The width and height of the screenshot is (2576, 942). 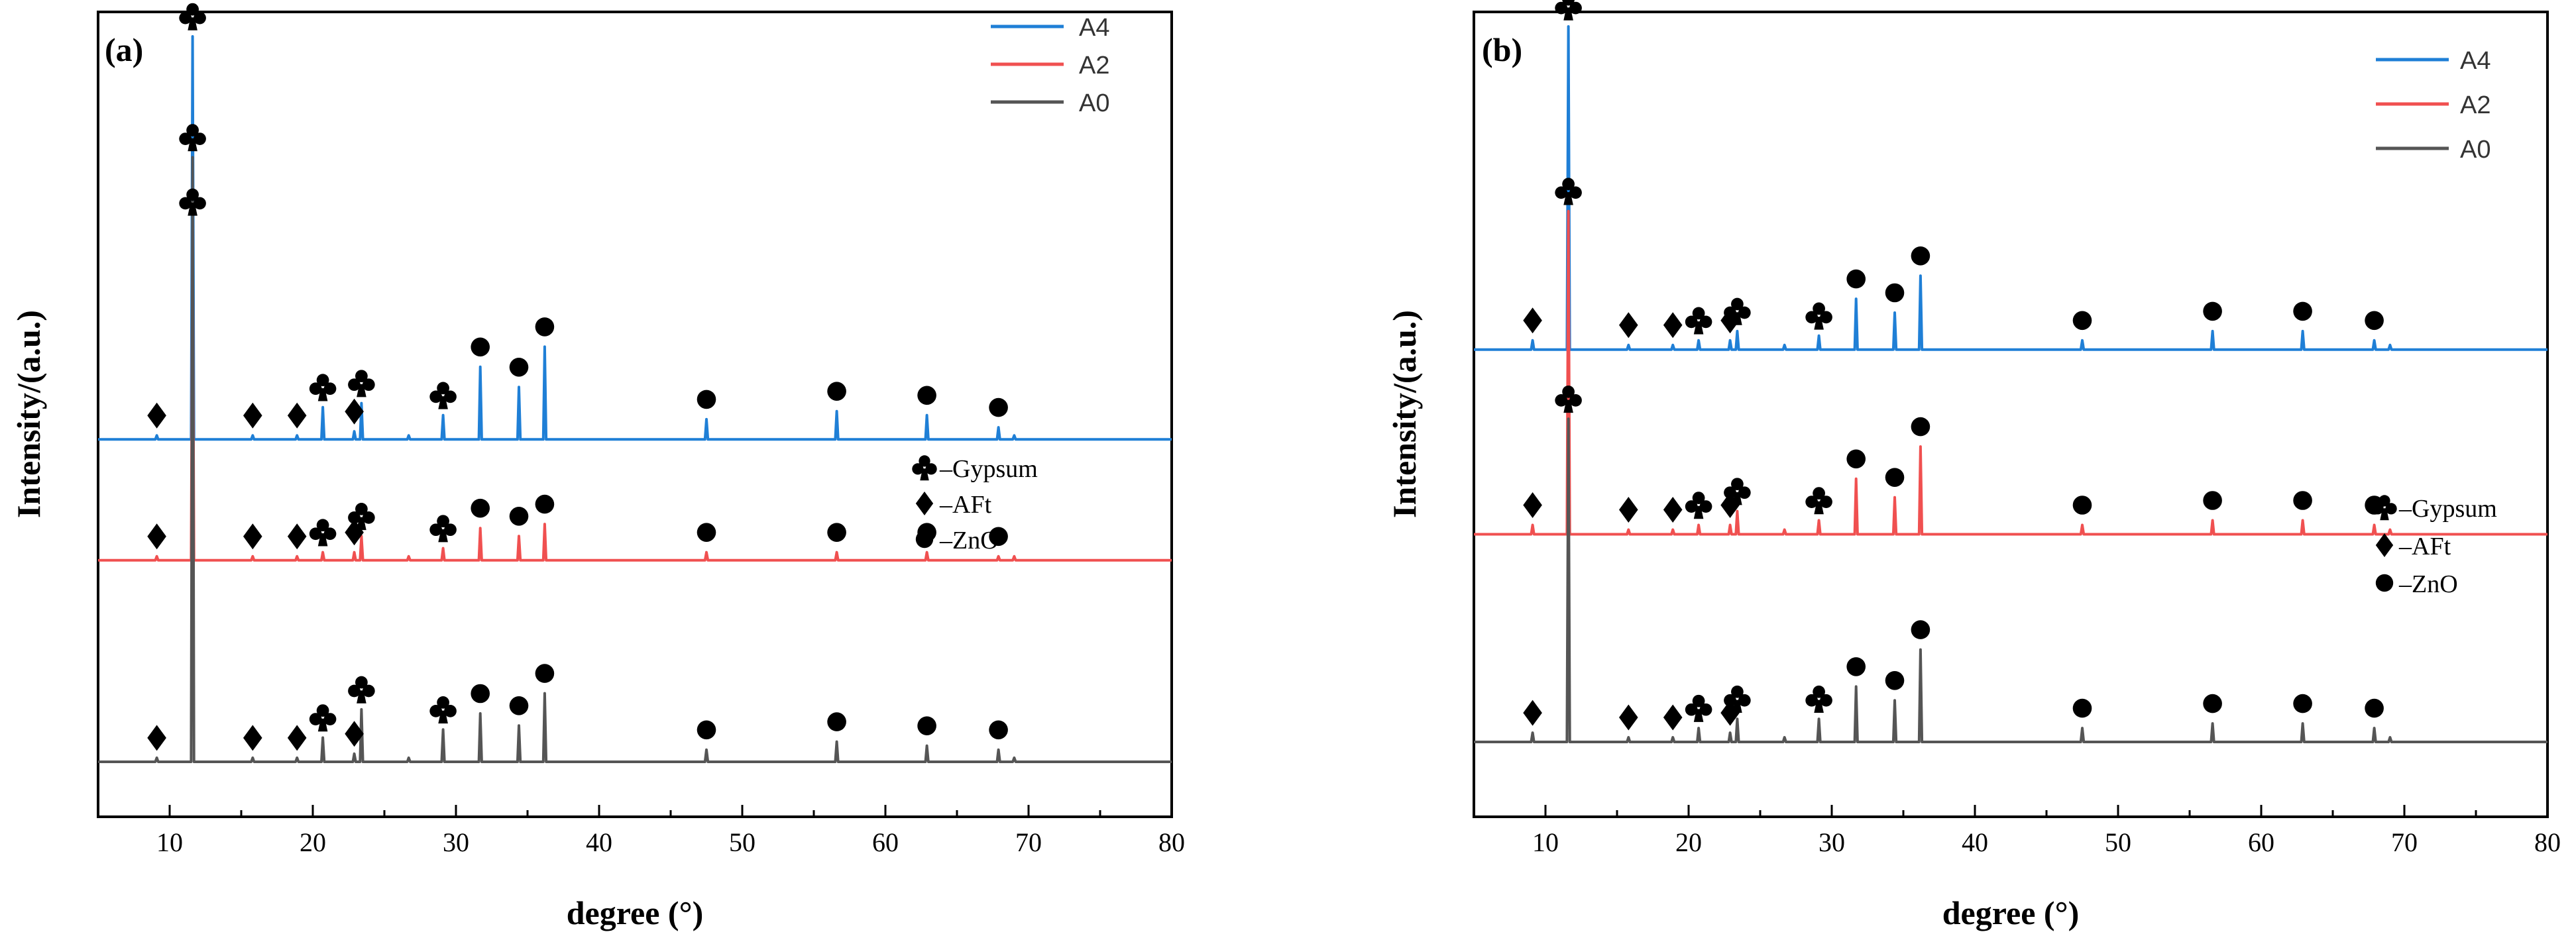 What do you see at coordinates (2118, 842) in the screenshot?
I see `panel-b-x-tick-label: 50` at bounding box center [2118, 842].